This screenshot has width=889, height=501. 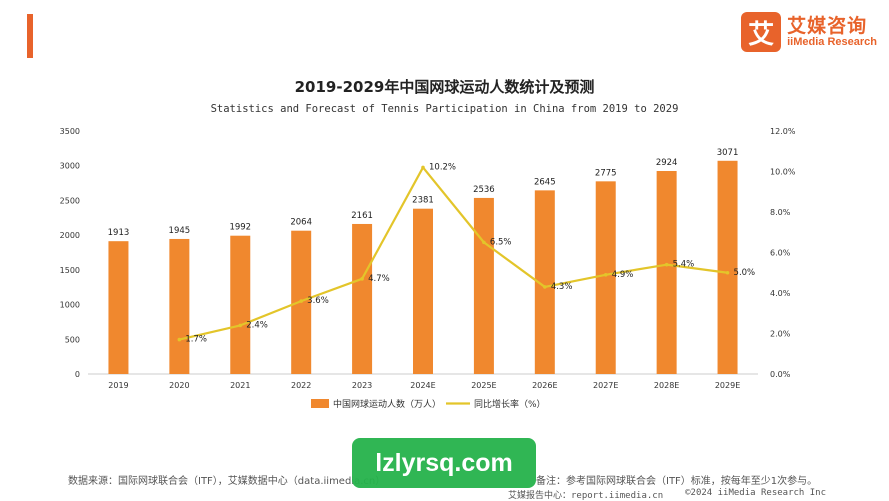 I want to click on line-data-label: 6.5%, so click(x=501, y=242).